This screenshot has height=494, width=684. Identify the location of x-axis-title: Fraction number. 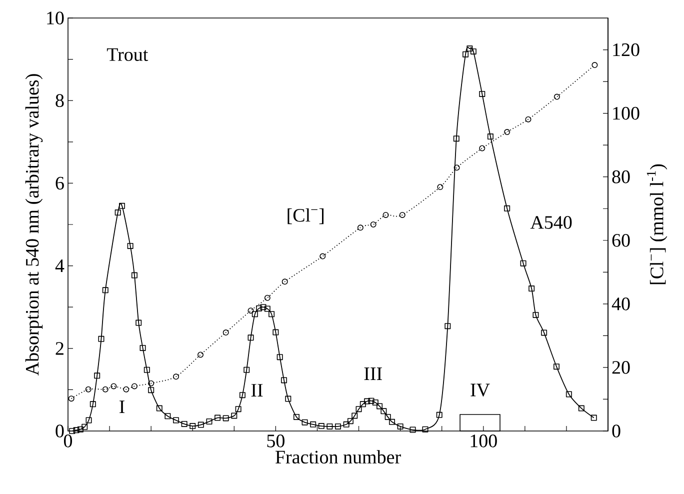
(338, 457).